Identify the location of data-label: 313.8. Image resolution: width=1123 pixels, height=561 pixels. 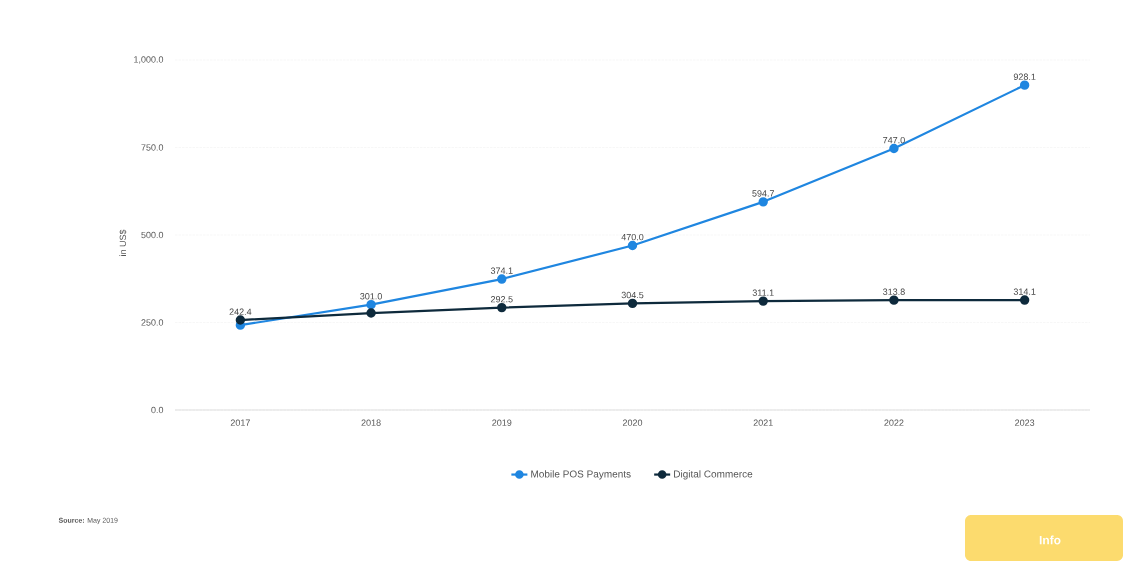
(894, 291).